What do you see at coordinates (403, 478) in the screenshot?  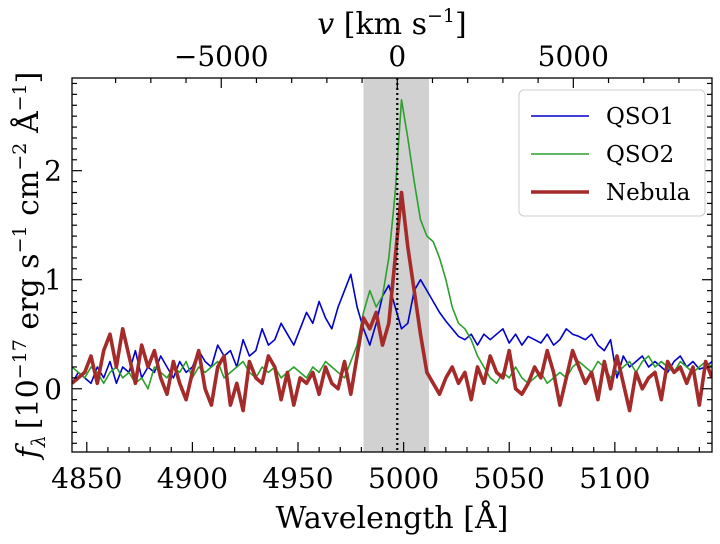 I see `x-tick-label: 5000` at bounding box center [403, 478].